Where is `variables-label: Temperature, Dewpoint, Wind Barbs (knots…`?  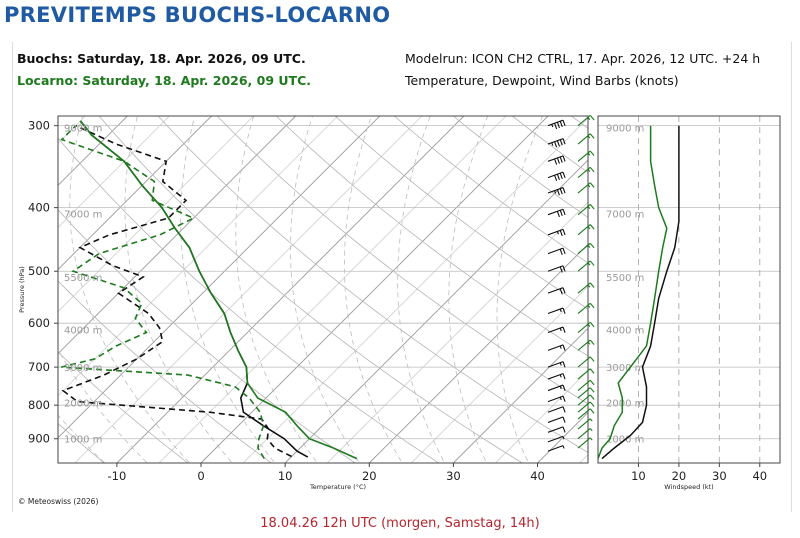
variables-label: Temperature, Dewpoint, Wind Barbs (knots… is located at coordinates (542, 80).